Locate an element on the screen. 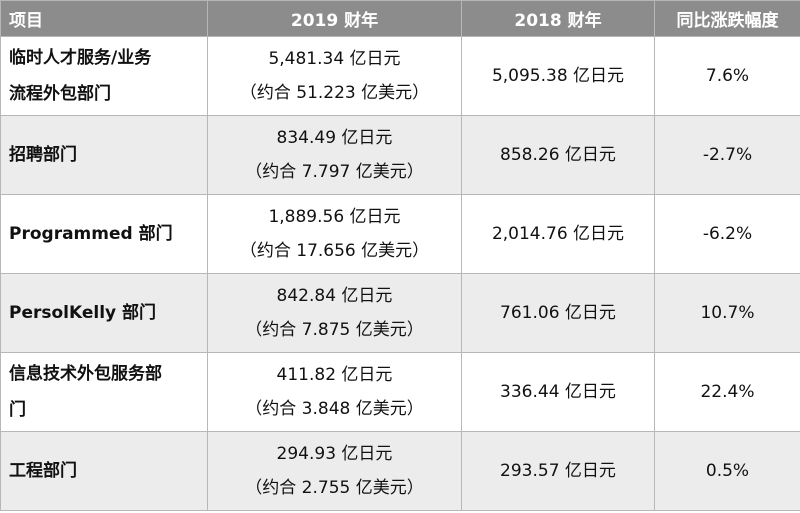 This screenshot has width=800, height=513. segment-name-line: Programmed 部门 is located at coordinates (91, 234).